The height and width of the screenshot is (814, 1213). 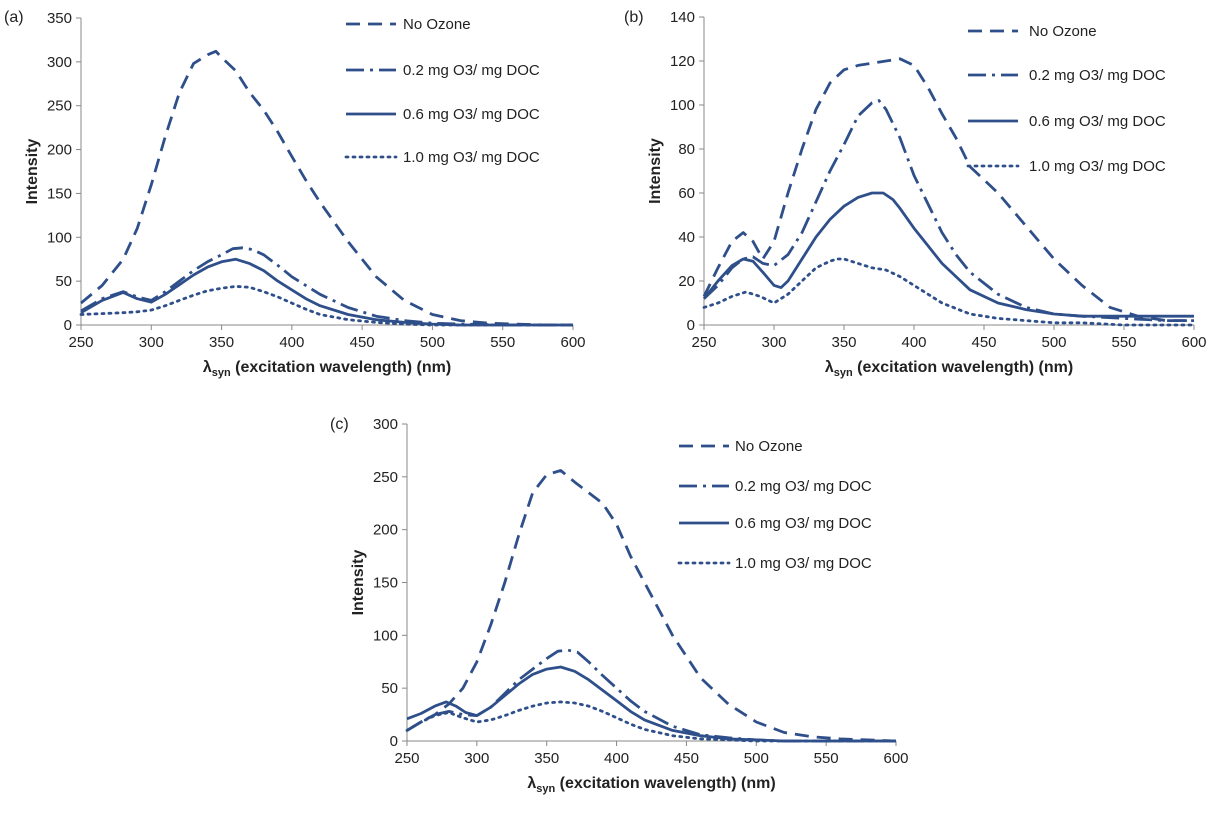 What do you see at coordinates (682, 17) in the screenshot?
I see `y-tick-label: 140` at bounding box center [682, 17].